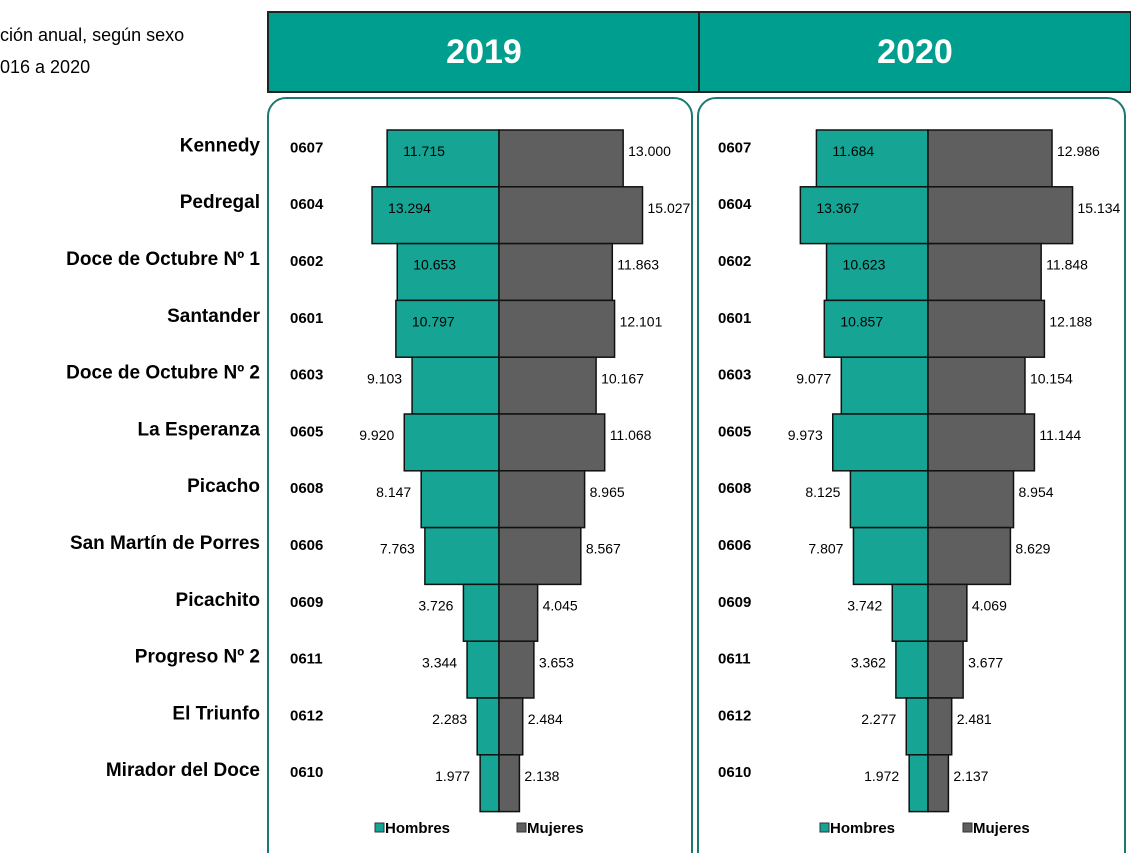 Image resolution: width=1131 pixels, height=853 pixels. Describe the element at coordinates (393, 492) in the screenshot. I see `value-label: 8.147` at that location.